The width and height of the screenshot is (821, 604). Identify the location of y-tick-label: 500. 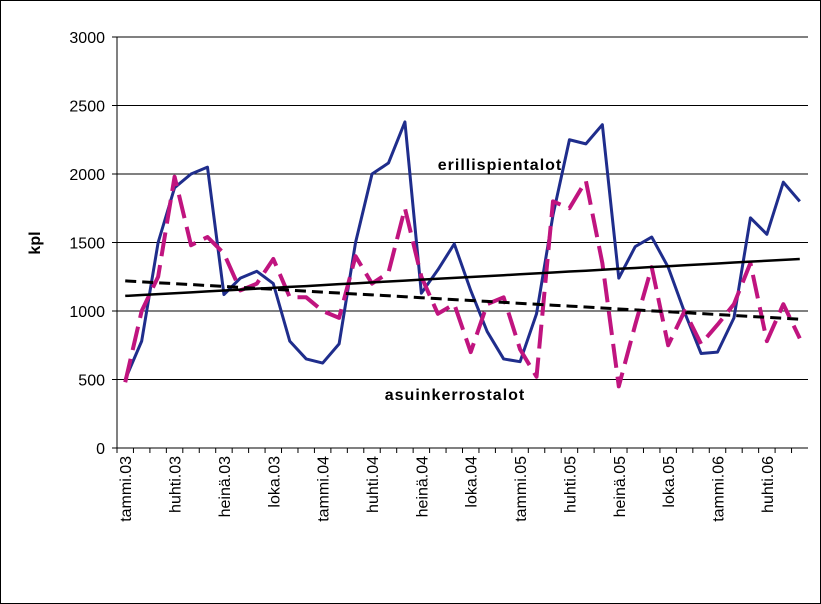
(91, 381).